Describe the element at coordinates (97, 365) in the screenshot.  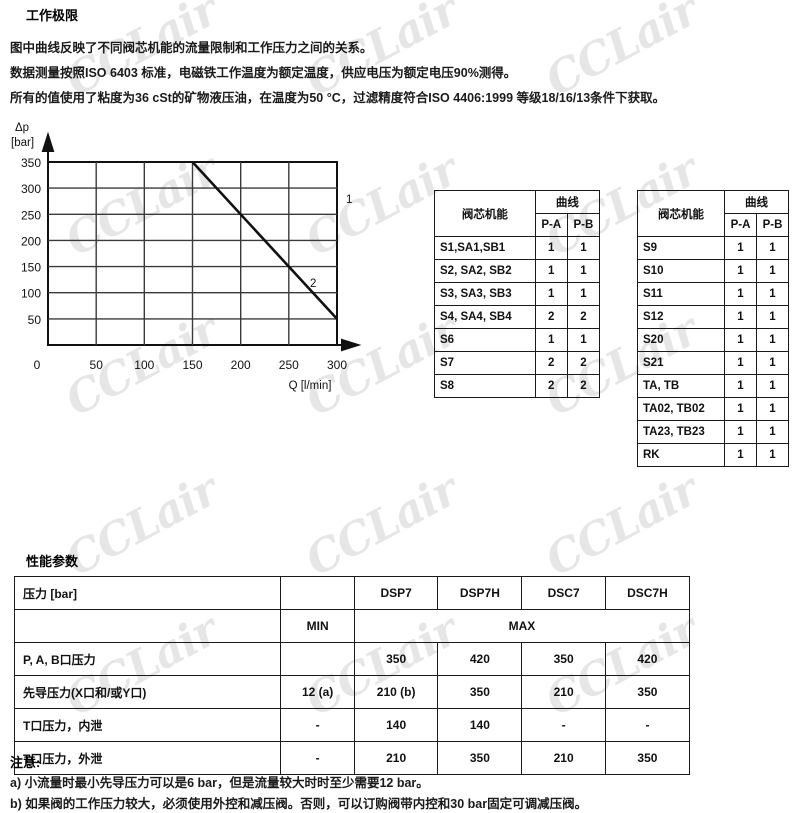
I see `x-tick-label: 50` at that location.